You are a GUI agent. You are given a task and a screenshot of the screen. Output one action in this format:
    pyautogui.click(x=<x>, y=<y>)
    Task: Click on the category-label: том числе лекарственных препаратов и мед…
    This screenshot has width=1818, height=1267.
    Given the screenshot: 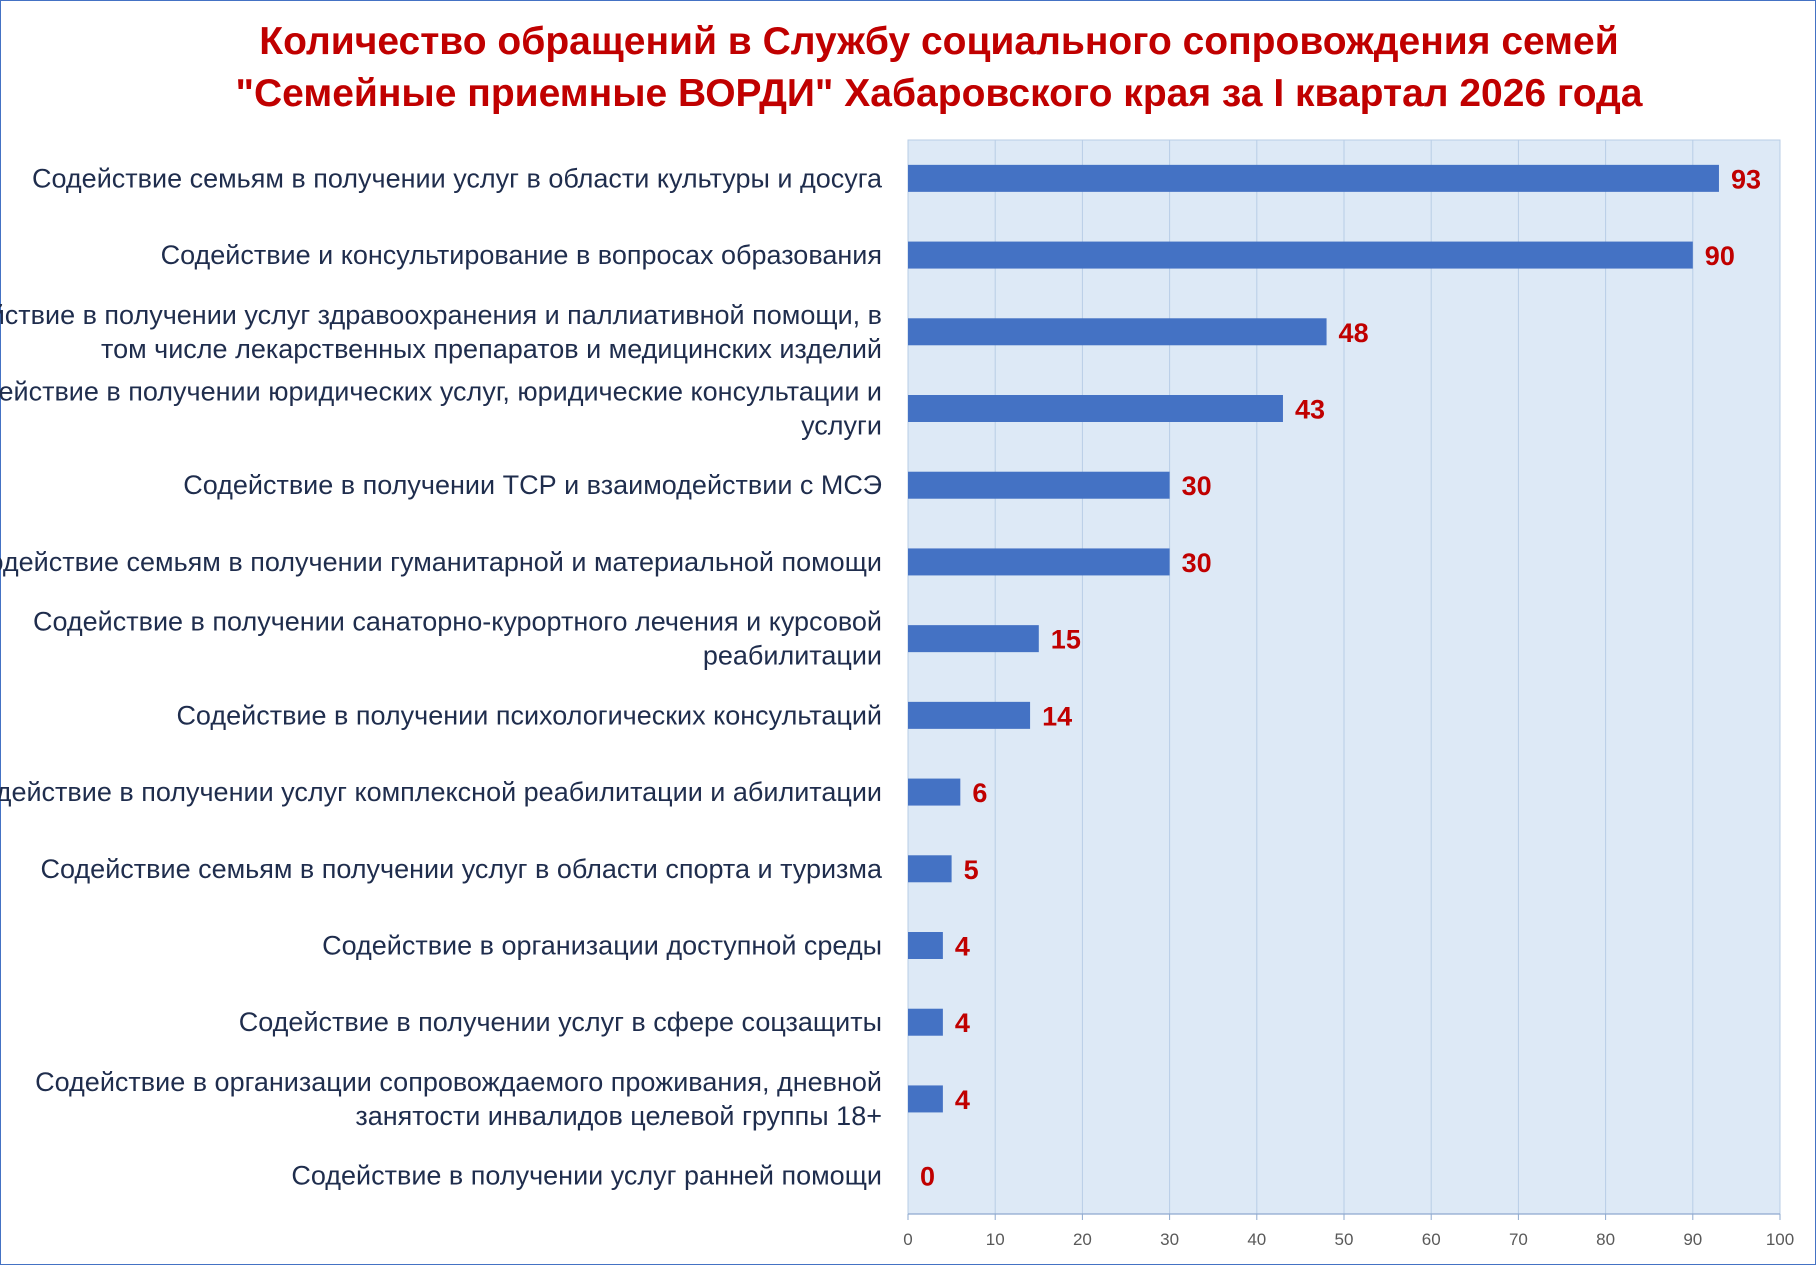 What is the action you would take?
    pyautogui.click(x=491, y=349)
    